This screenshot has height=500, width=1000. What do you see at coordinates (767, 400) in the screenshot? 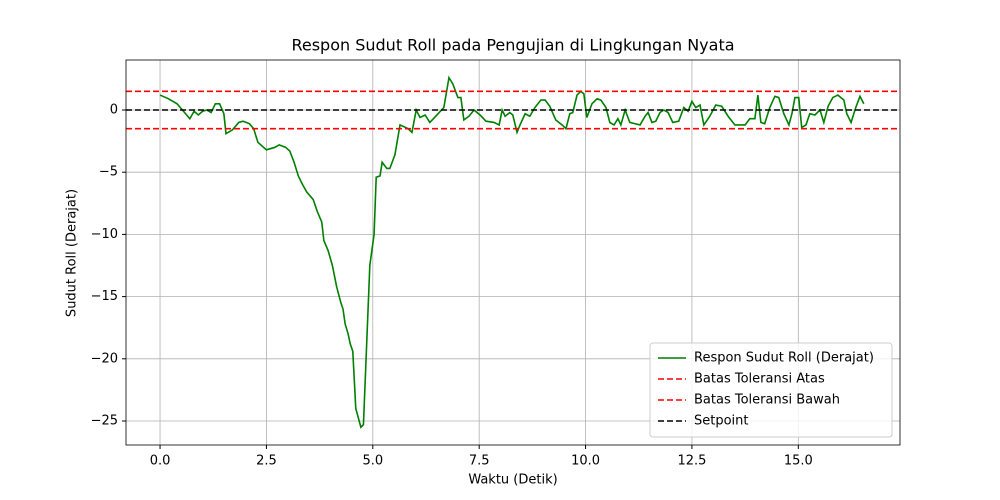
I see `legend-label: Batas Toleransi Bawah` at bounding box center [767, 400].